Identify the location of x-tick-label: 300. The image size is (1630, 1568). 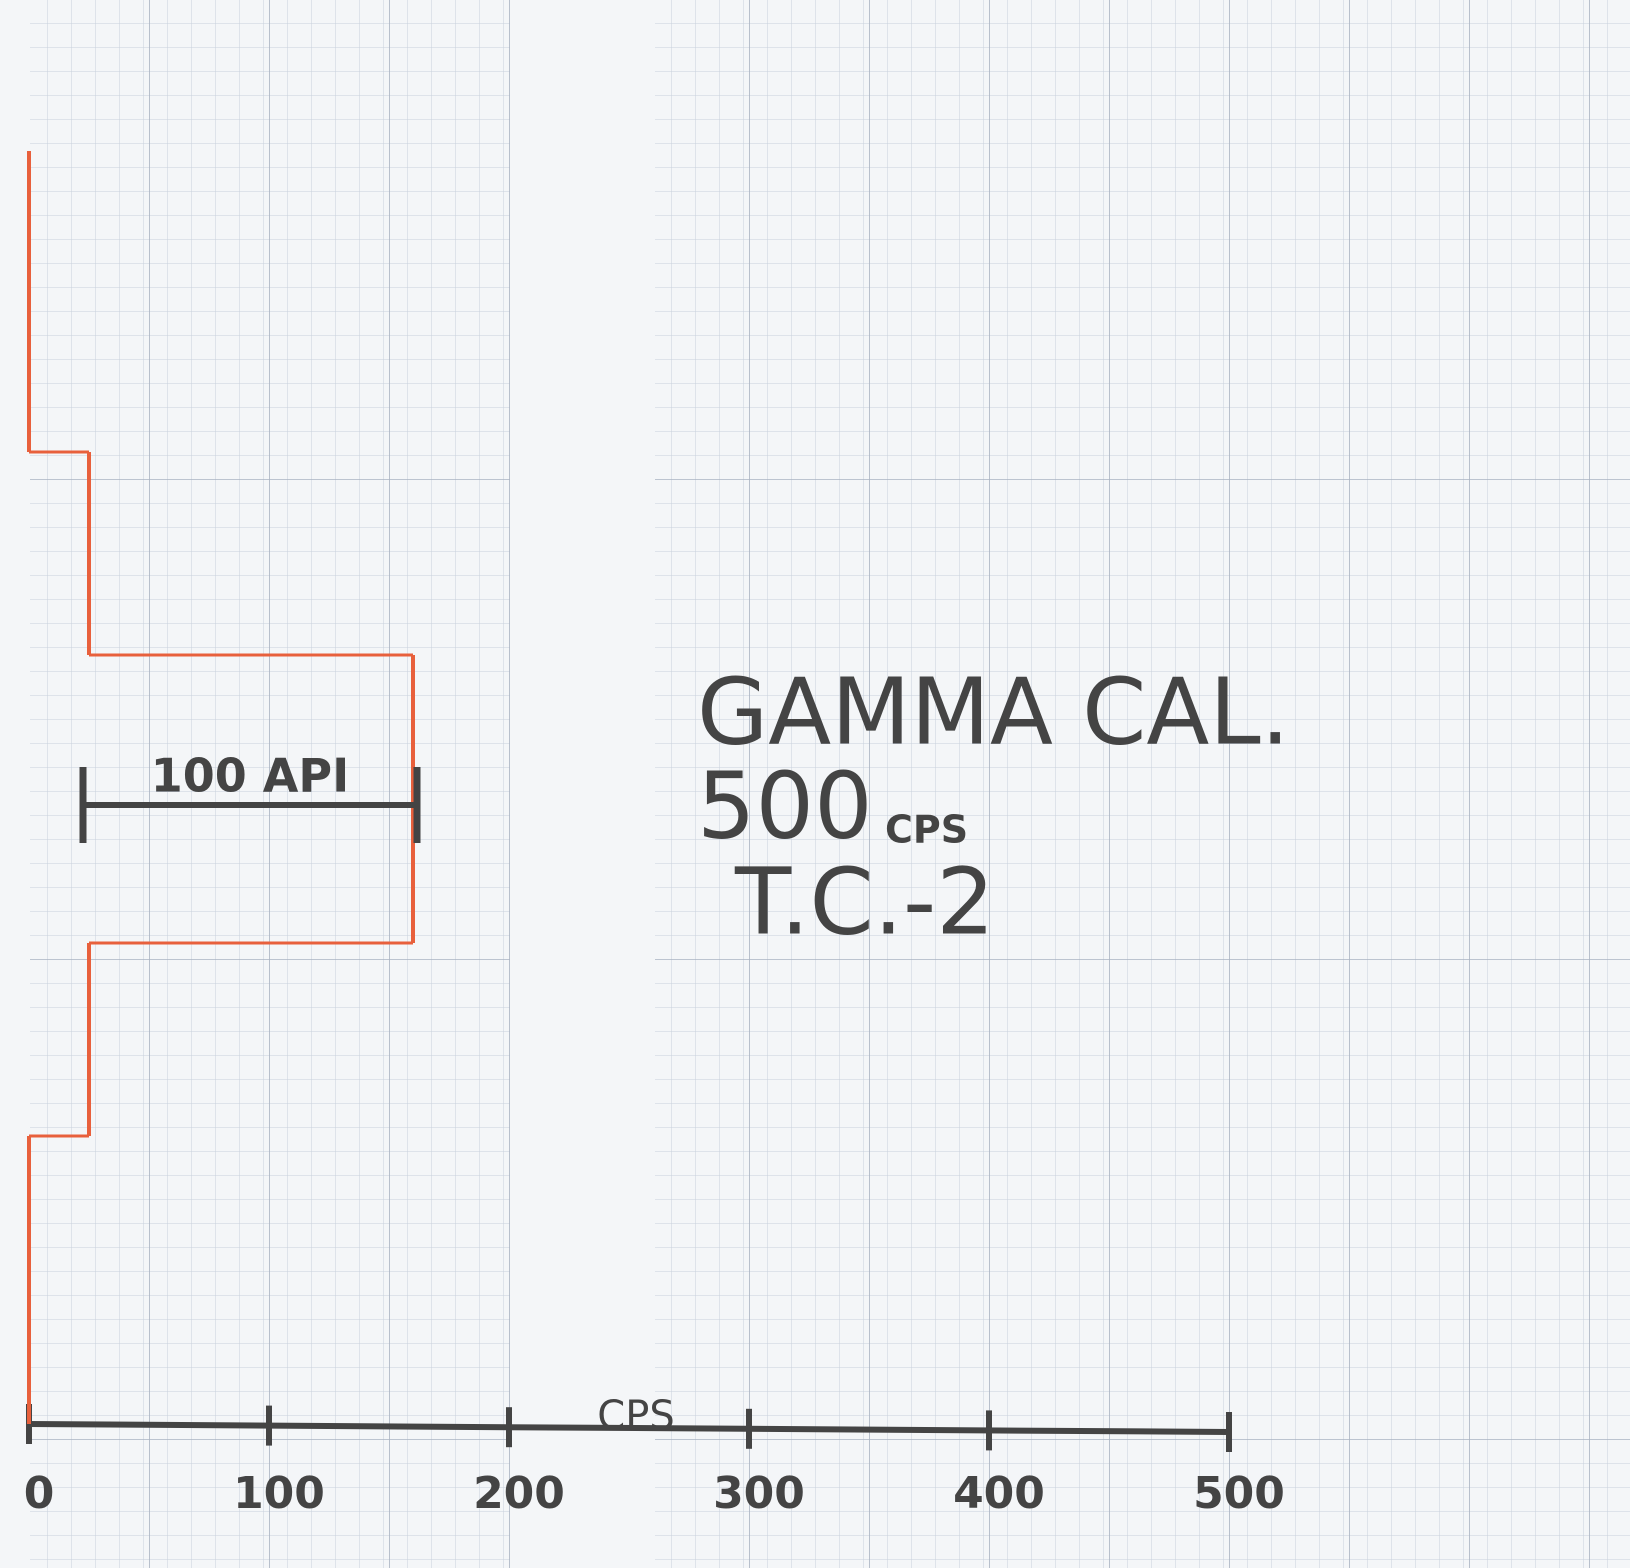
(759, 1493).